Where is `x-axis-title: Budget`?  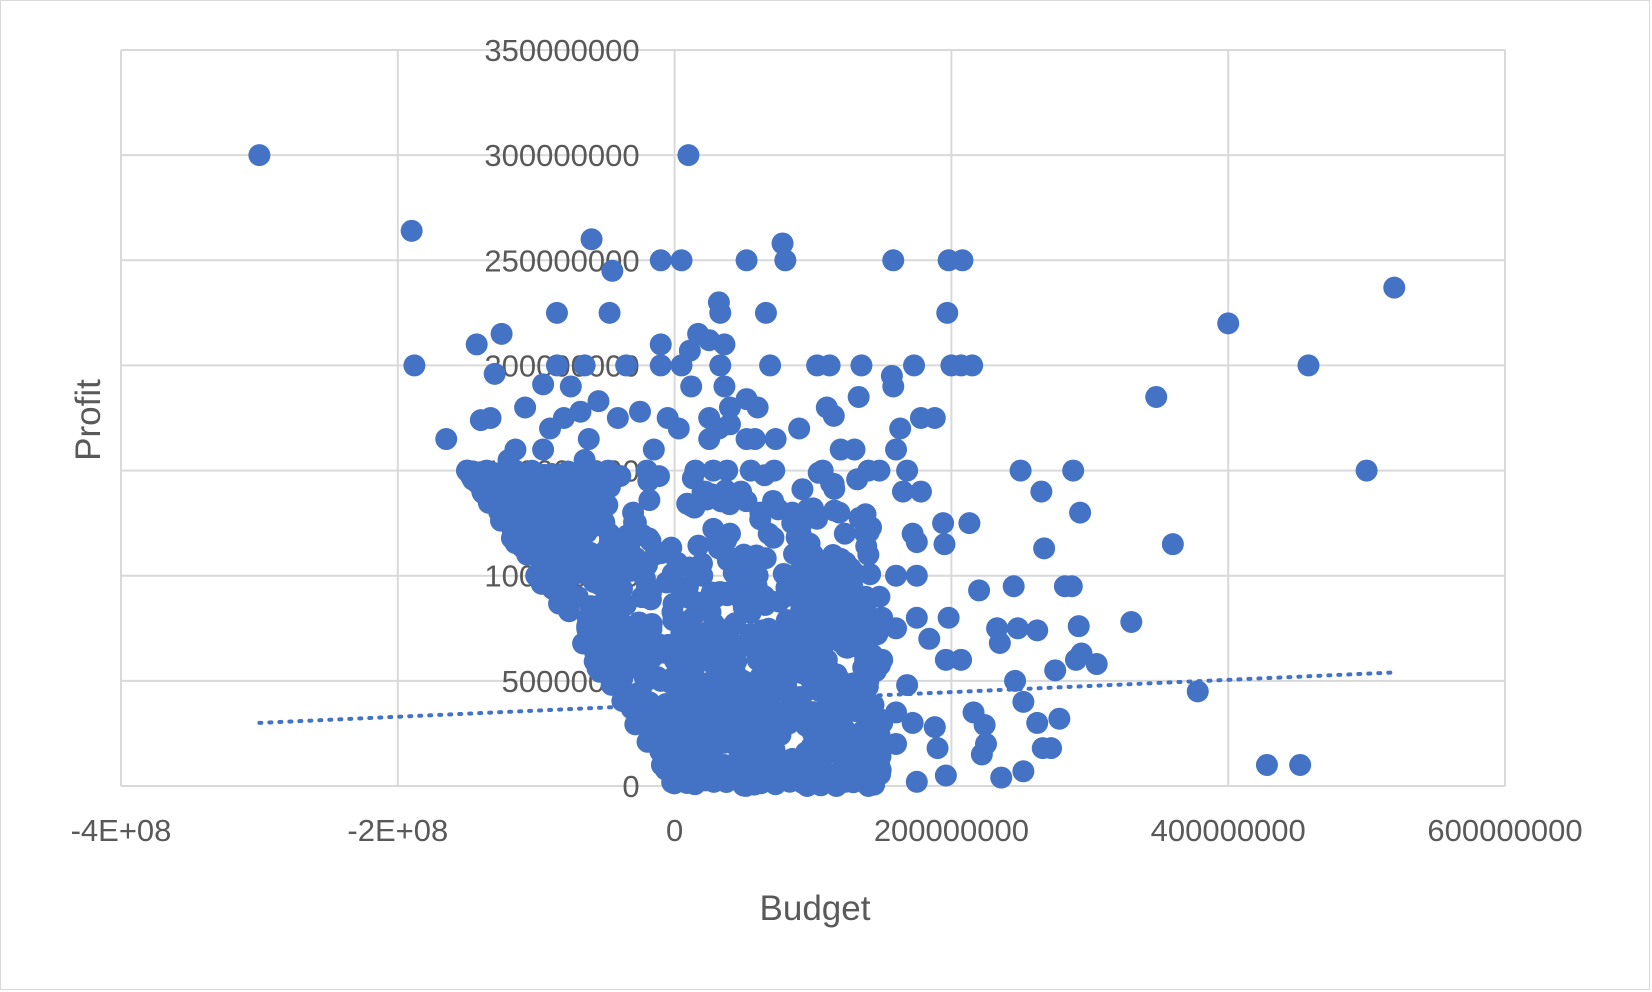
x-axis-title: Budget is located at coordinates (815, 908).